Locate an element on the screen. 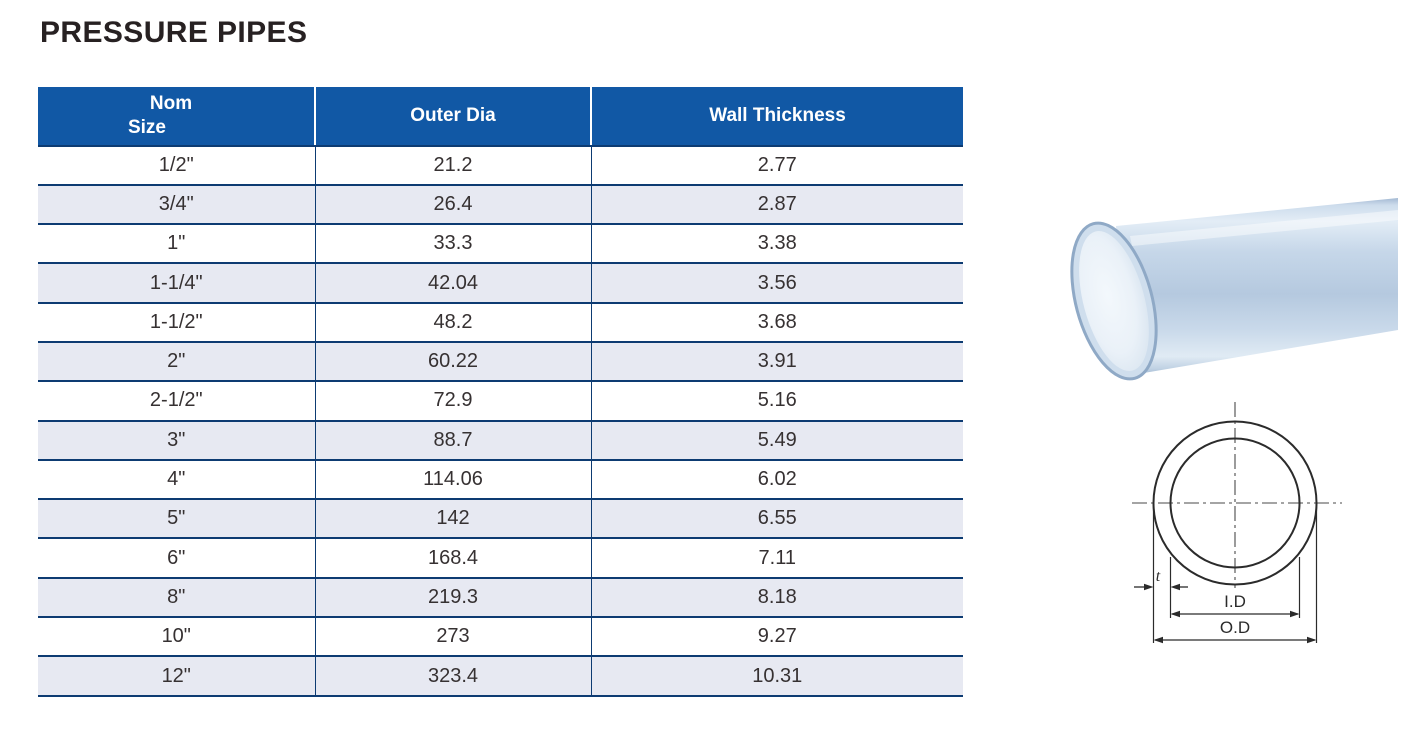  outer-dia-cell: 323.4 is located at coordinates (452, 676).